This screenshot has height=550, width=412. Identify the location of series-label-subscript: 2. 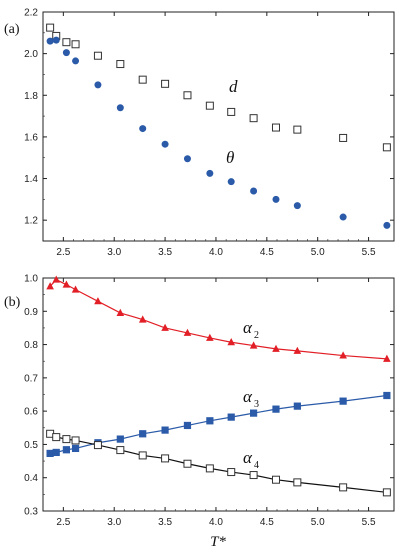
(256, 335).